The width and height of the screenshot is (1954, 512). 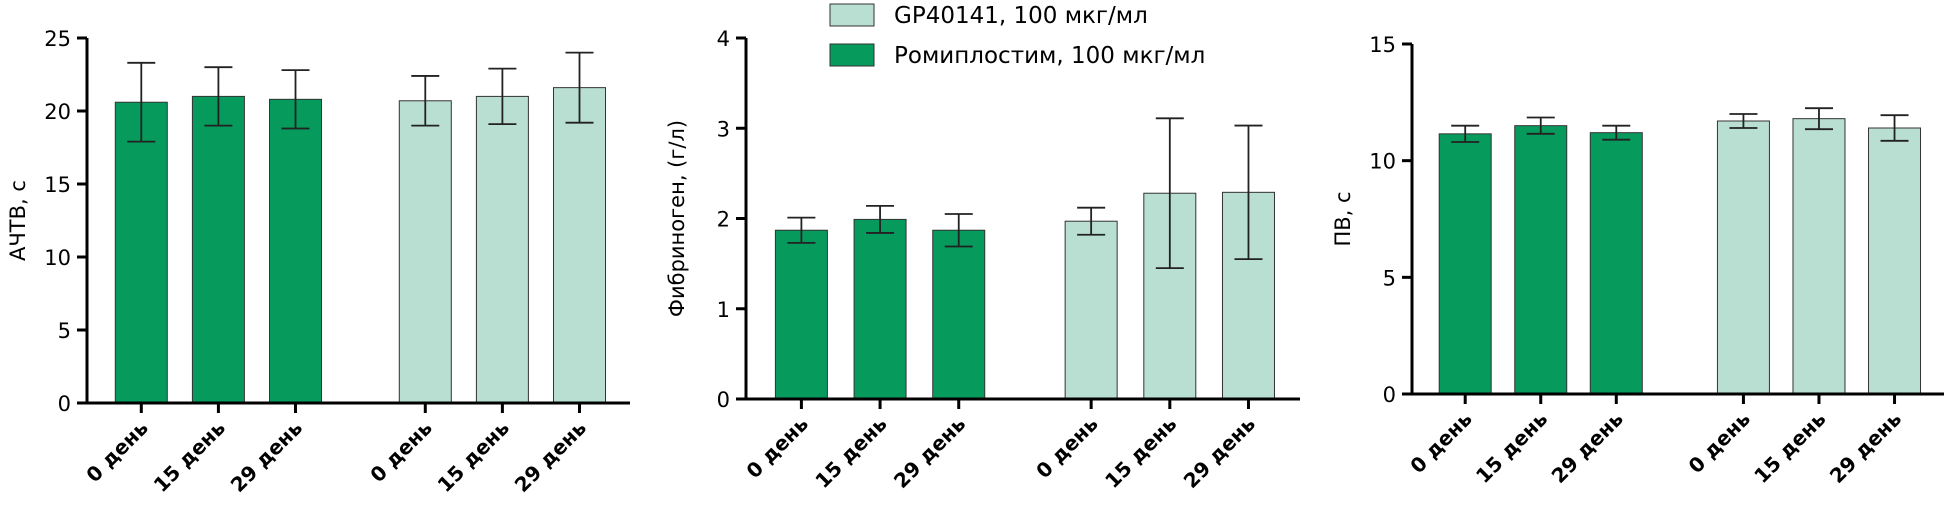 What do you see at coordinates (1049, 56) in the screenshot?
I see `legend-label: Ромиплостим, 100 мкг/мл` at bounding box center [1049, 56].